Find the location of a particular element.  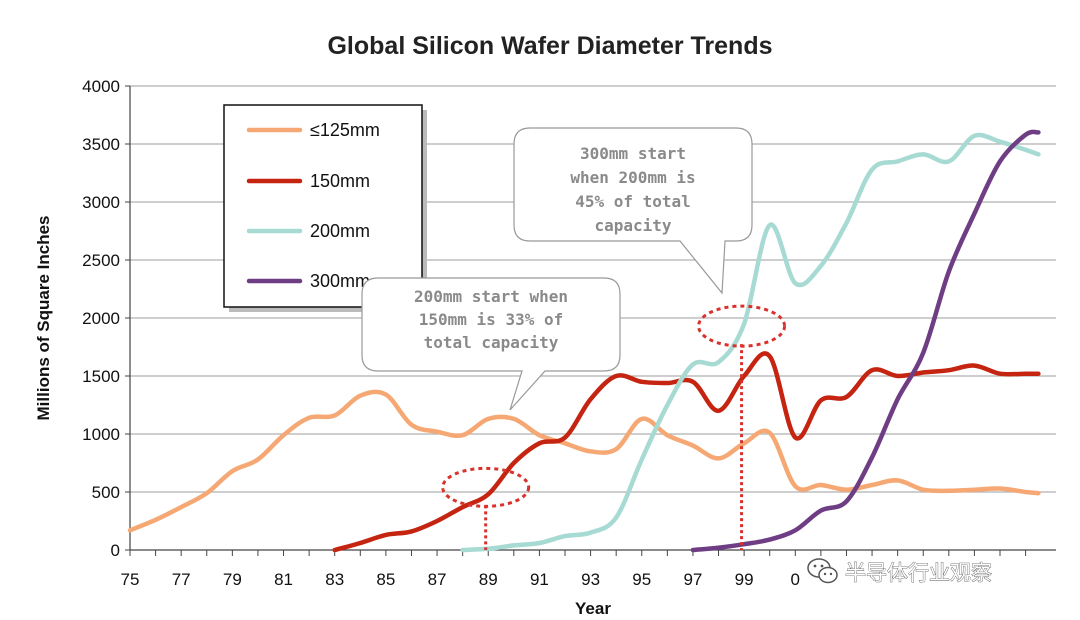

x-tick-label: 93 is located at coordinates (590, 579).